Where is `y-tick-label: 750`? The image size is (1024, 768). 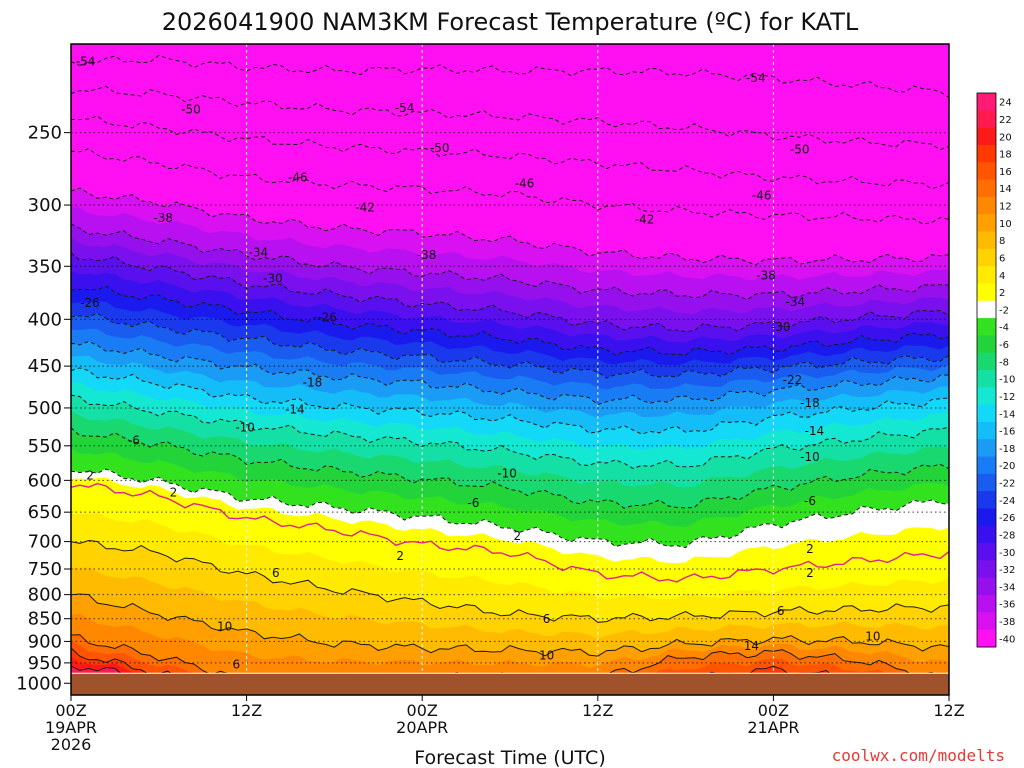 y-tick-label: 750 is located at coordinates (45, 569).